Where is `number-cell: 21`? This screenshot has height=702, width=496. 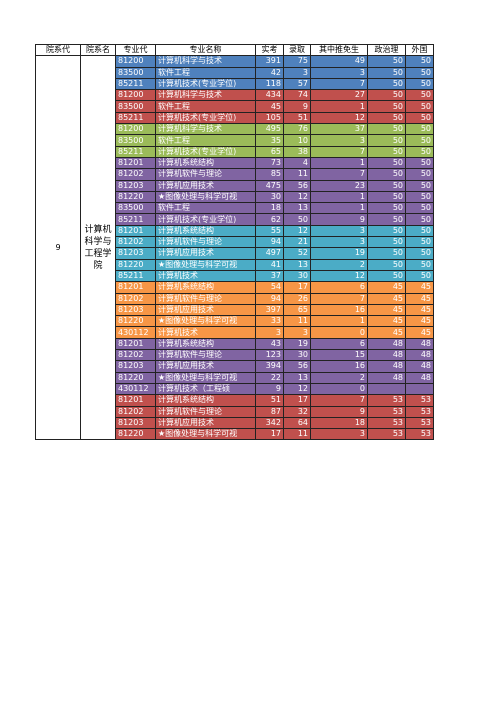 number-cell: 21 is located at coordinates (297, 242).